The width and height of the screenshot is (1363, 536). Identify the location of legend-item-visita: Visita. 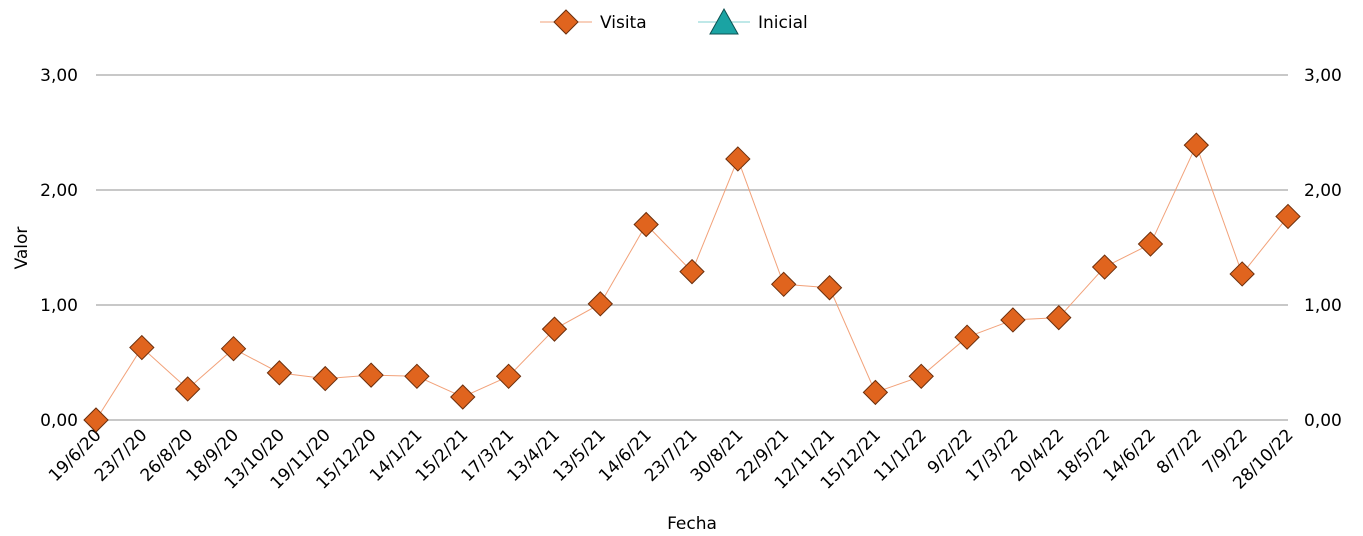
(593, 22).